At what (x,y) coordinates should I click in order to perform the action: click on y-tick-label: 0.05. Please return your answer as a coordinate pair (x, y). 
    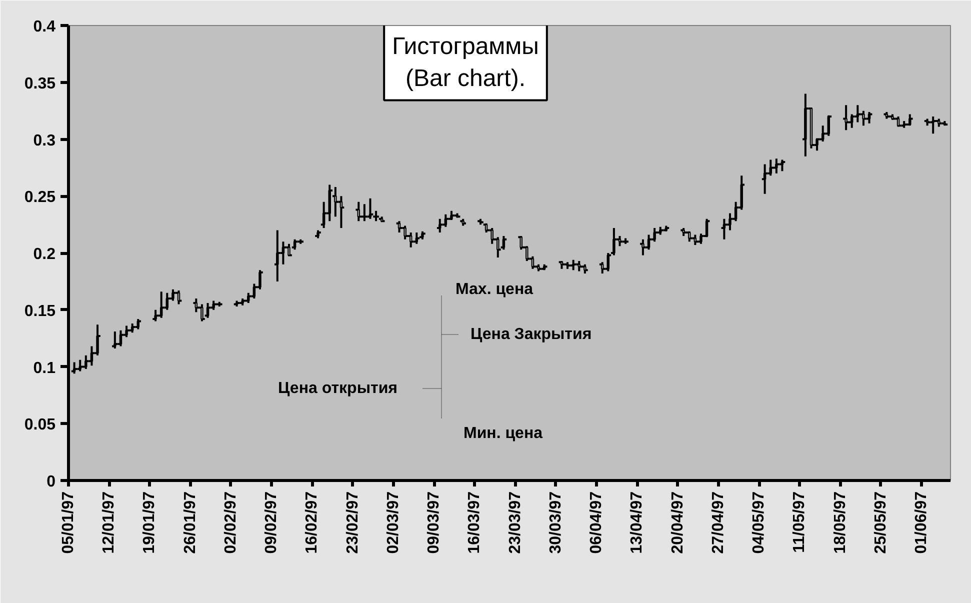
    Looking at the image, I should click on (40, 425).